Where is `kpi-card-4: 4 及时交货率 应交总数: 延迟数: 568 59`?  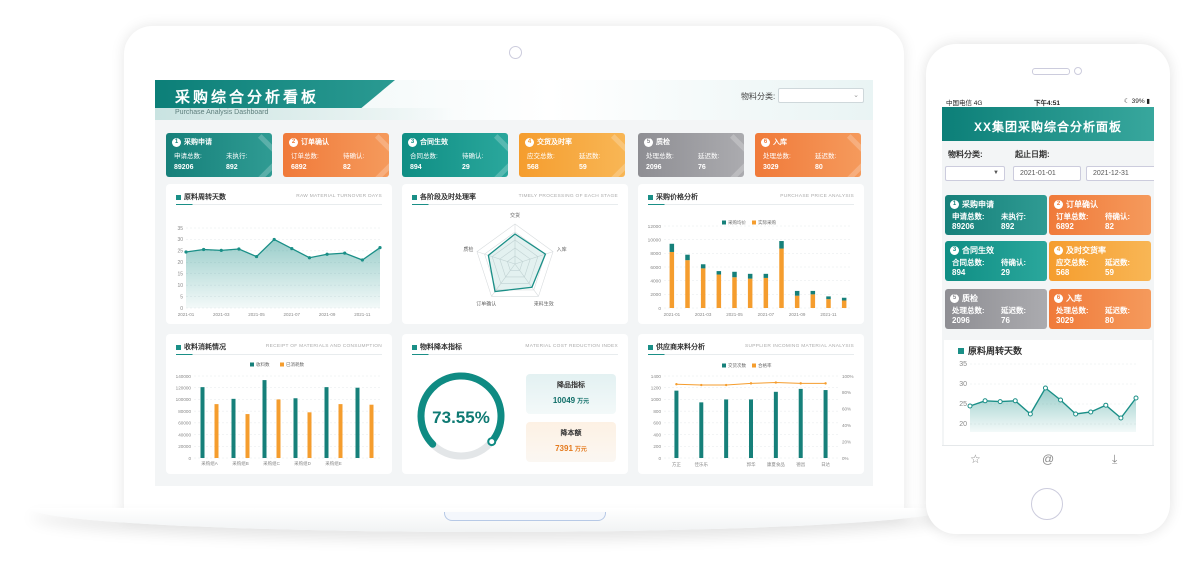 kpi-card-4: 4 及时交货率 应交总数: 延迟数: 568 59 is located at coordinates (1100, 261).